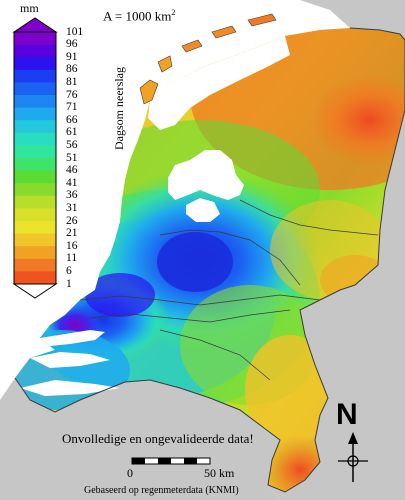 Image resolution: width=405 pixels, height=500 pixels. I want to click on legend-tick-label: 31, so click(72, 207).